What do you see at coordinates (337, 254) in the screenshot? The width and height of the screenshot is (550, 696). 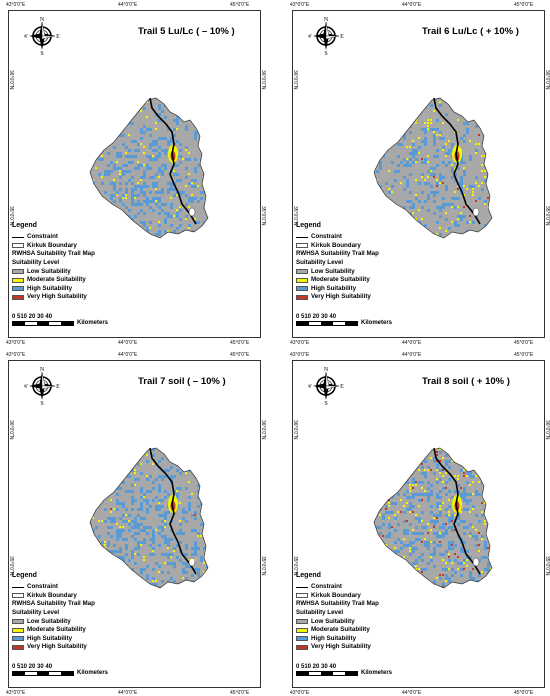 I see `legend-map-title: RWHSA Suitability Trail Map` at bounding box center [337, 254].